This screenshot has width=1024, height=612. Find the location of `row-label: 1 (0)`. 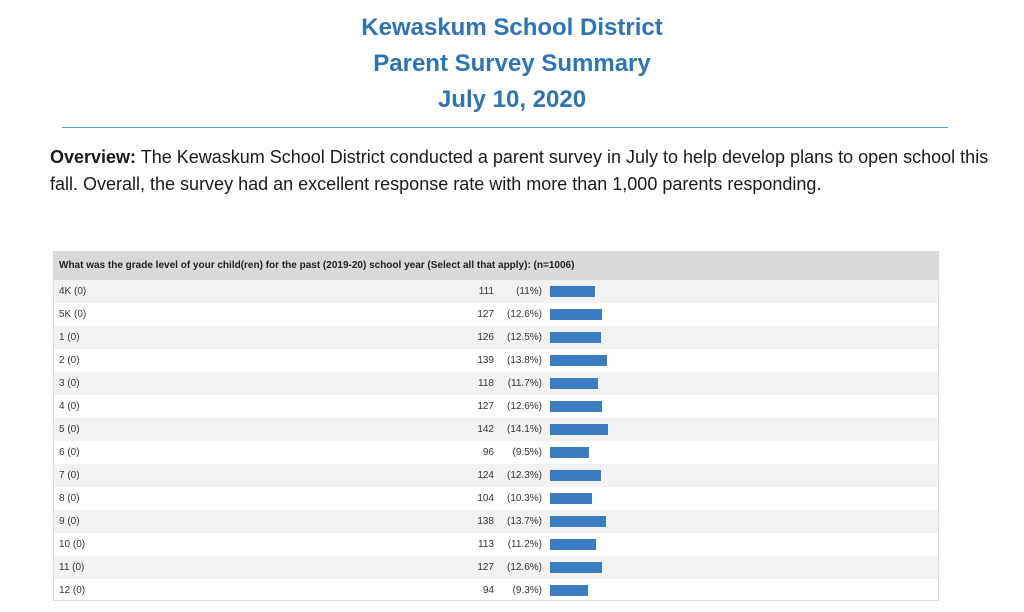

row-label: 1 (0) is located at coordinates (69, 337).